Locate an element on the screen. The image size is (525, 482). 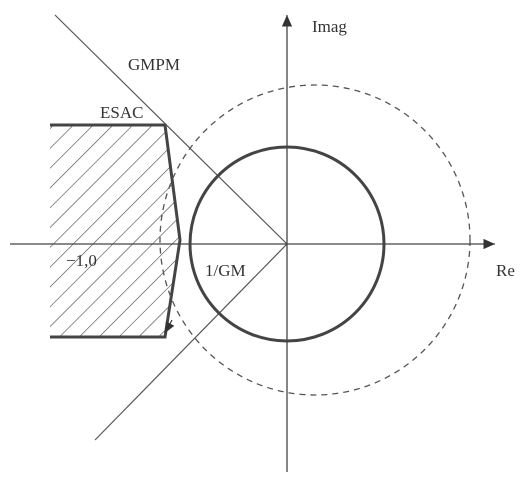
arc-arrow is located at coordinates (169, 326).